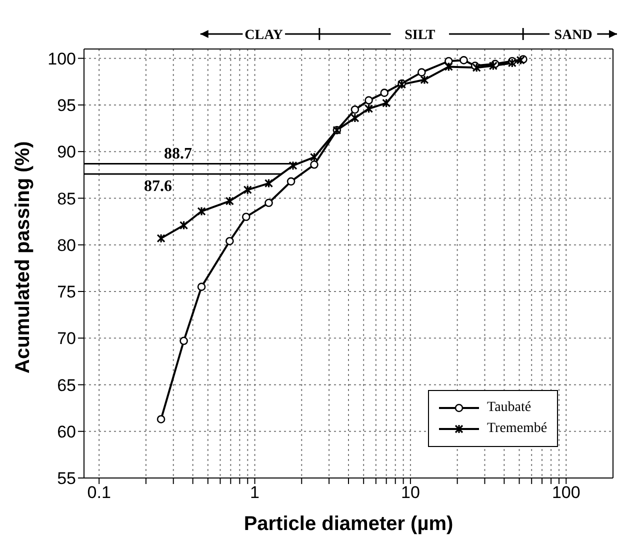 This screenshot has height=550, width=638. What do you see at coordinates (566, 492) in the screenshot?
I see `x-tick-label: 100` at bounding box center [566, 492].